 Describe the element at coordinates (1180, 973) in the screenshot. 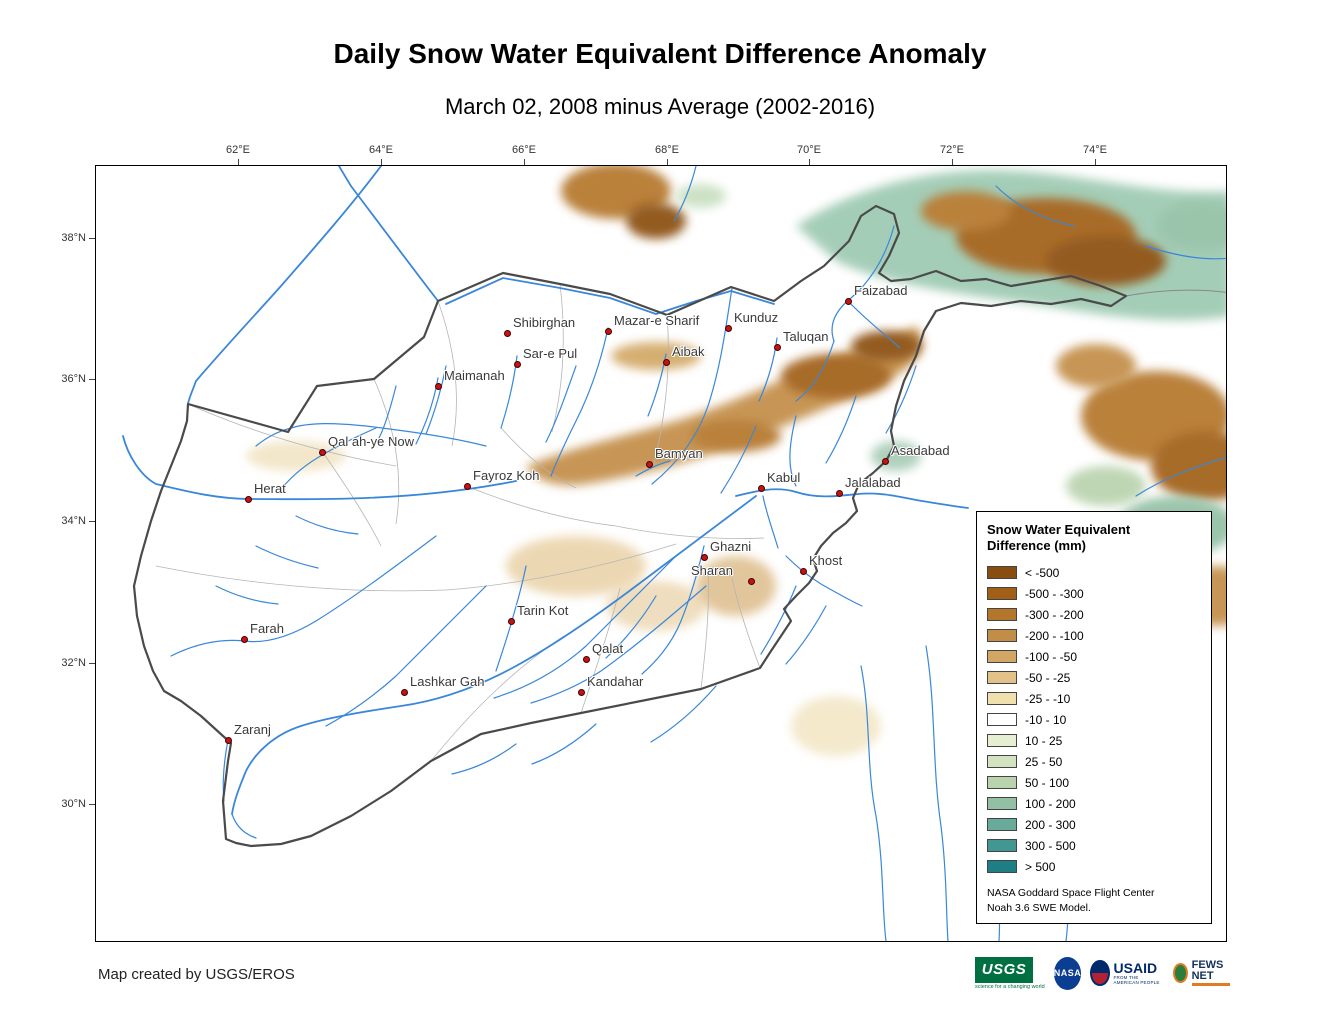

I see `globe-icon` at that location.